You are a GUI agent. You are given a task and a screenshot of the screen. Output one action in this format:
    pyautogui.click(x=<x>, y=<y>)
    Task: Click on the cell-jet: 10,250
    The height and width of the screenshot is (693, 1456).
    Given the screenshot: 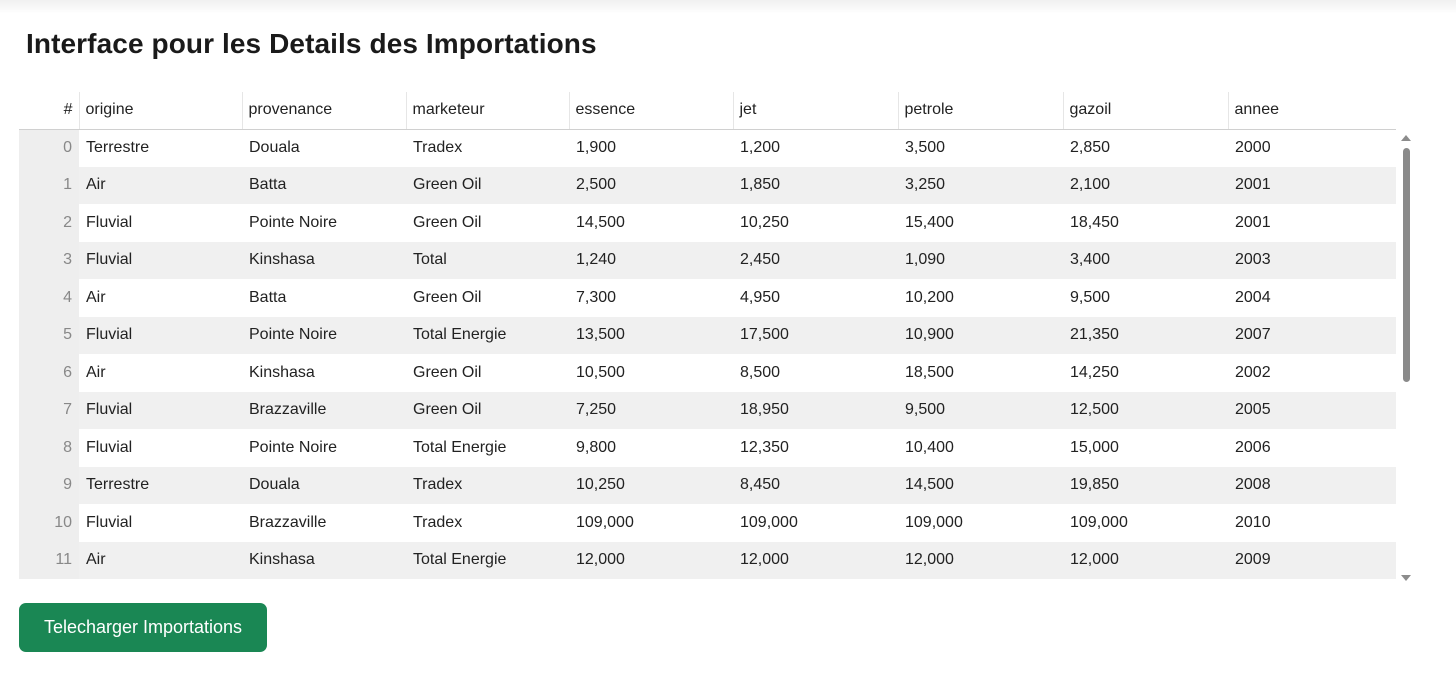 What is the action you would take?
    pyautogui.click(x=815, y=223)
    